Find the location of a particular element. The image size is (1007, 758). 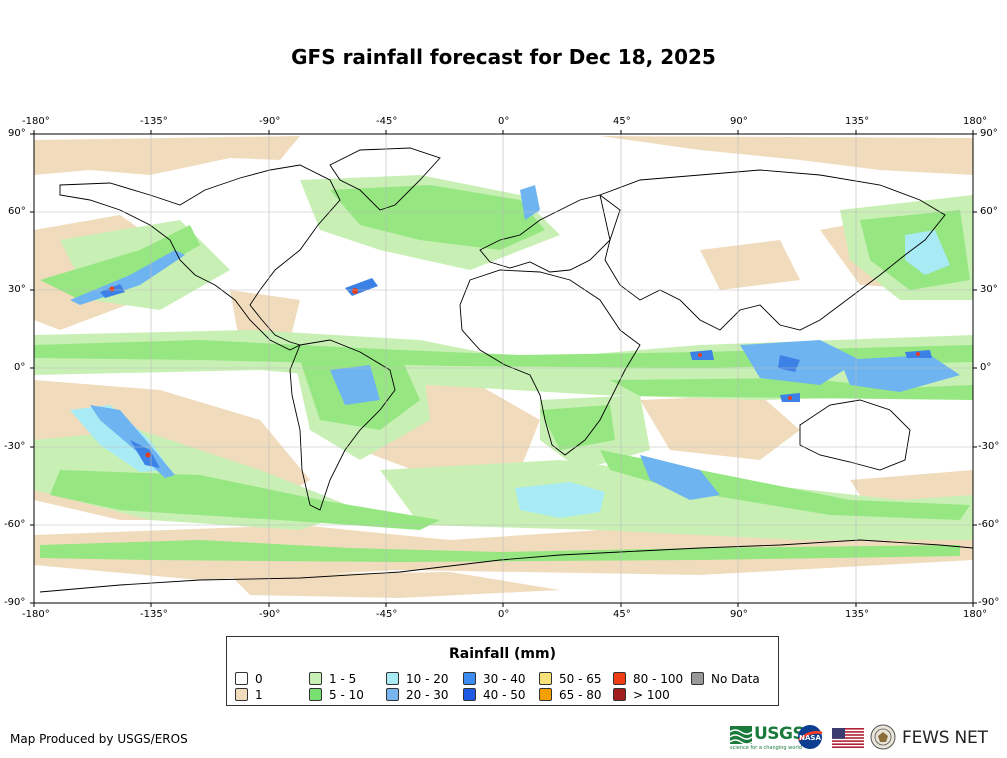

lon-label-bottom: -180° is located at coordinates (36, 614).